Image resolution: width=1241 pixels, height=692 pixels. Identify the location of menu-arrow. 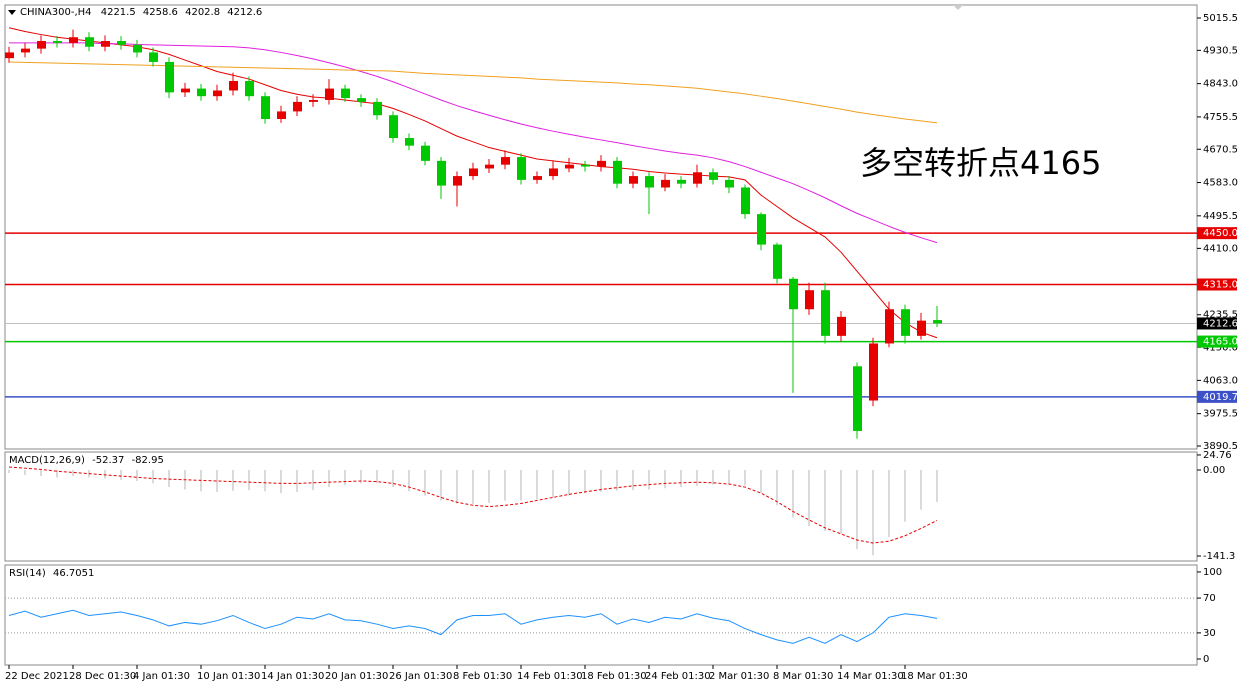
(12, 12).